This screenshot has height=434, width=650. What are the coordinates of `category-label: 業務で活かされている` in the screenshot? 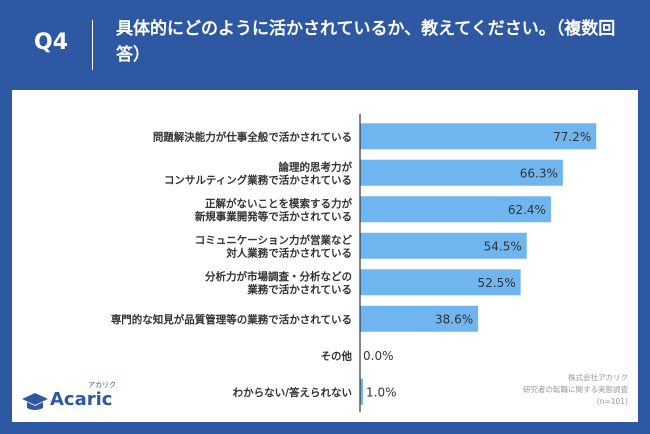 It's located at (299, 289).